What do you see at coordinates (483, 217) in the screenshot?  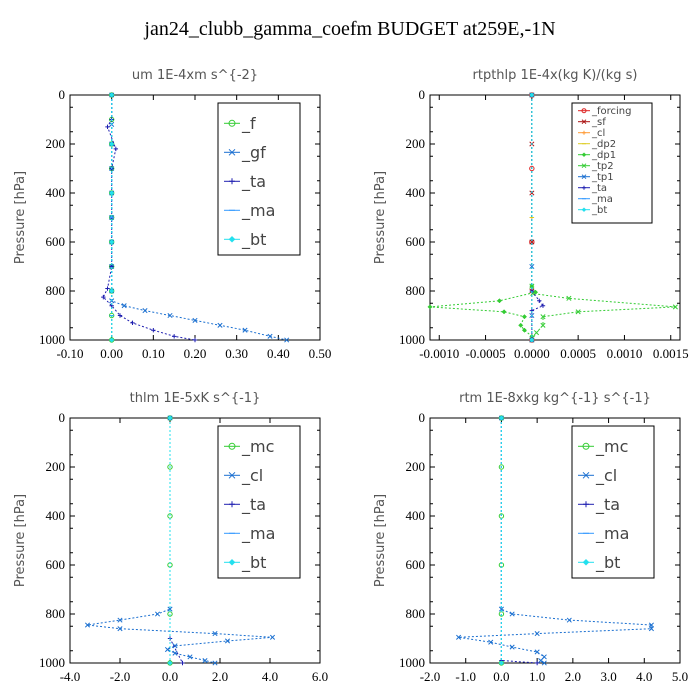 I see `series-dp1` at bounding box center [483, 217].